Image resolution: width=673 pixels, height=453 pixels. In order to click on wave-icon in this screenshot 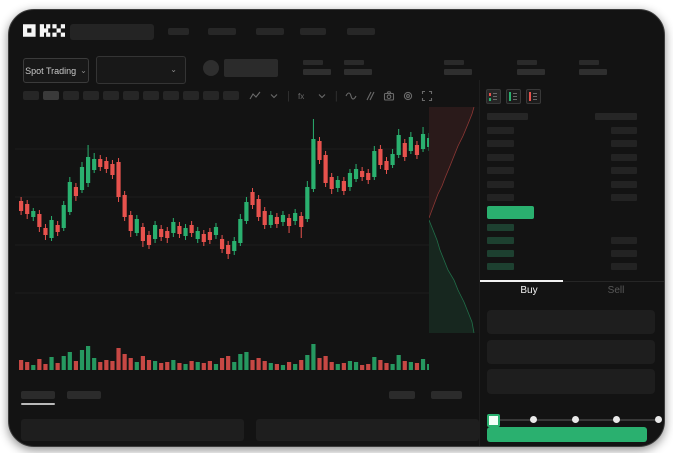, I will do `click(351, 96)`.